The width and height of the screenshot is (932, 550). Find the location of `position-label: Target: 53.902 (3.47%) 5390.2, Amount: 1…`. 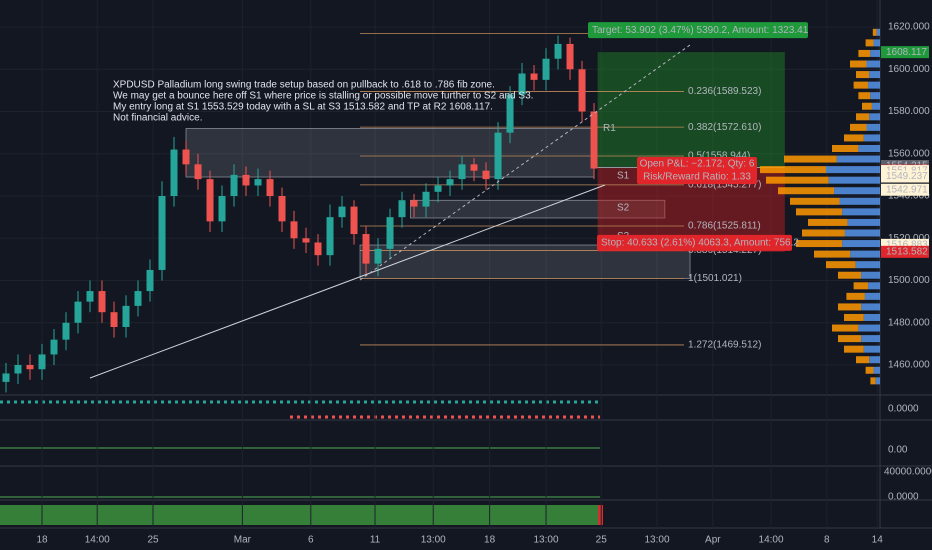

position-label: Target: 53.902 (3.47%) 5390.2, Amount: 1… is located at coordinates (700, 30).